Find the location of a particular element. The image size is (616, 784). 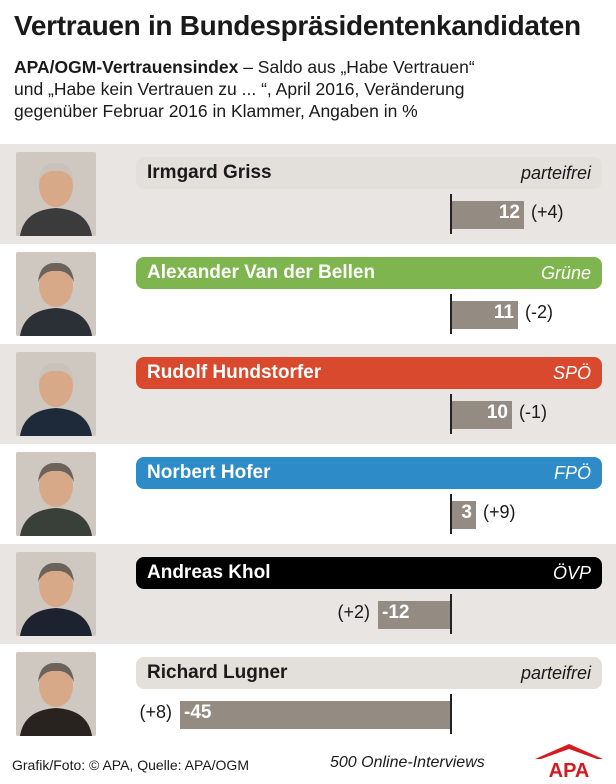

candidate-name: Norbert Hofer is located at coordinates (209, 472).